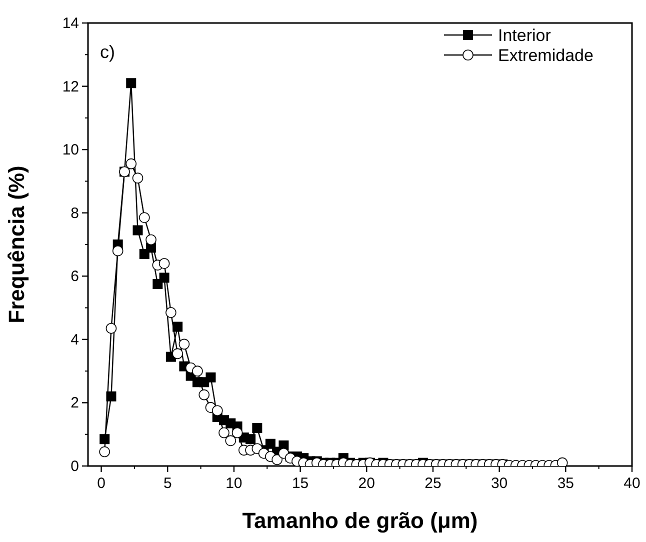  I want to click on y-tick-label: 0, so click(74, 466).